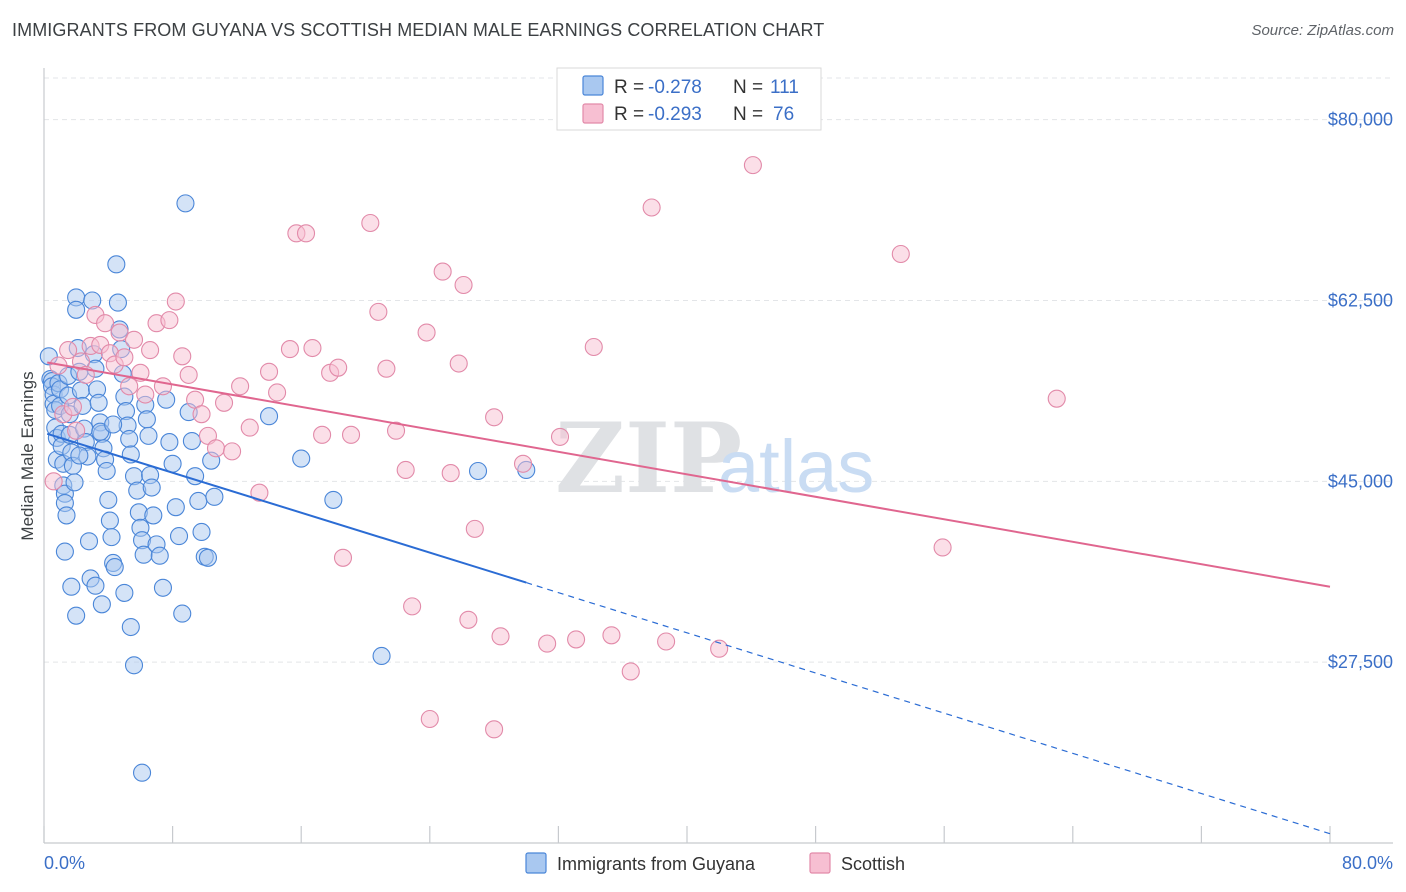 Image resolution: width=1406 pixels, height=892 pixels. What do you see at coordinates (1360, 481) in the screenshot?
I see `y-tick-label: $45,000` at bounding box center [1360, 481].